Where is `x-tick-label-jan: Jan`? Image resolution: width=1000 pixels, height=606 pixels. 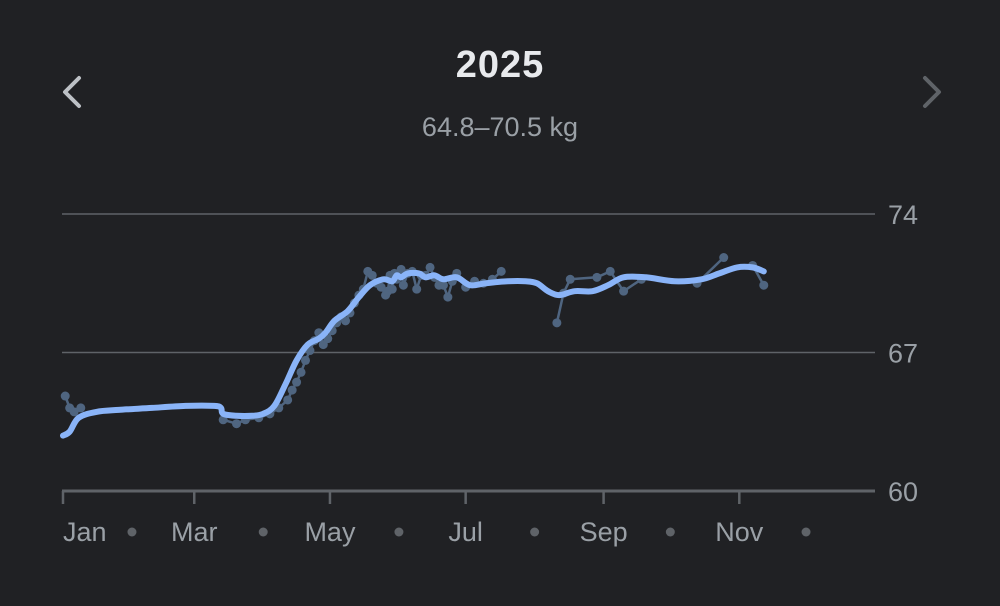 x-tick-label-jan: Jan is located at coordinates (85, 532).